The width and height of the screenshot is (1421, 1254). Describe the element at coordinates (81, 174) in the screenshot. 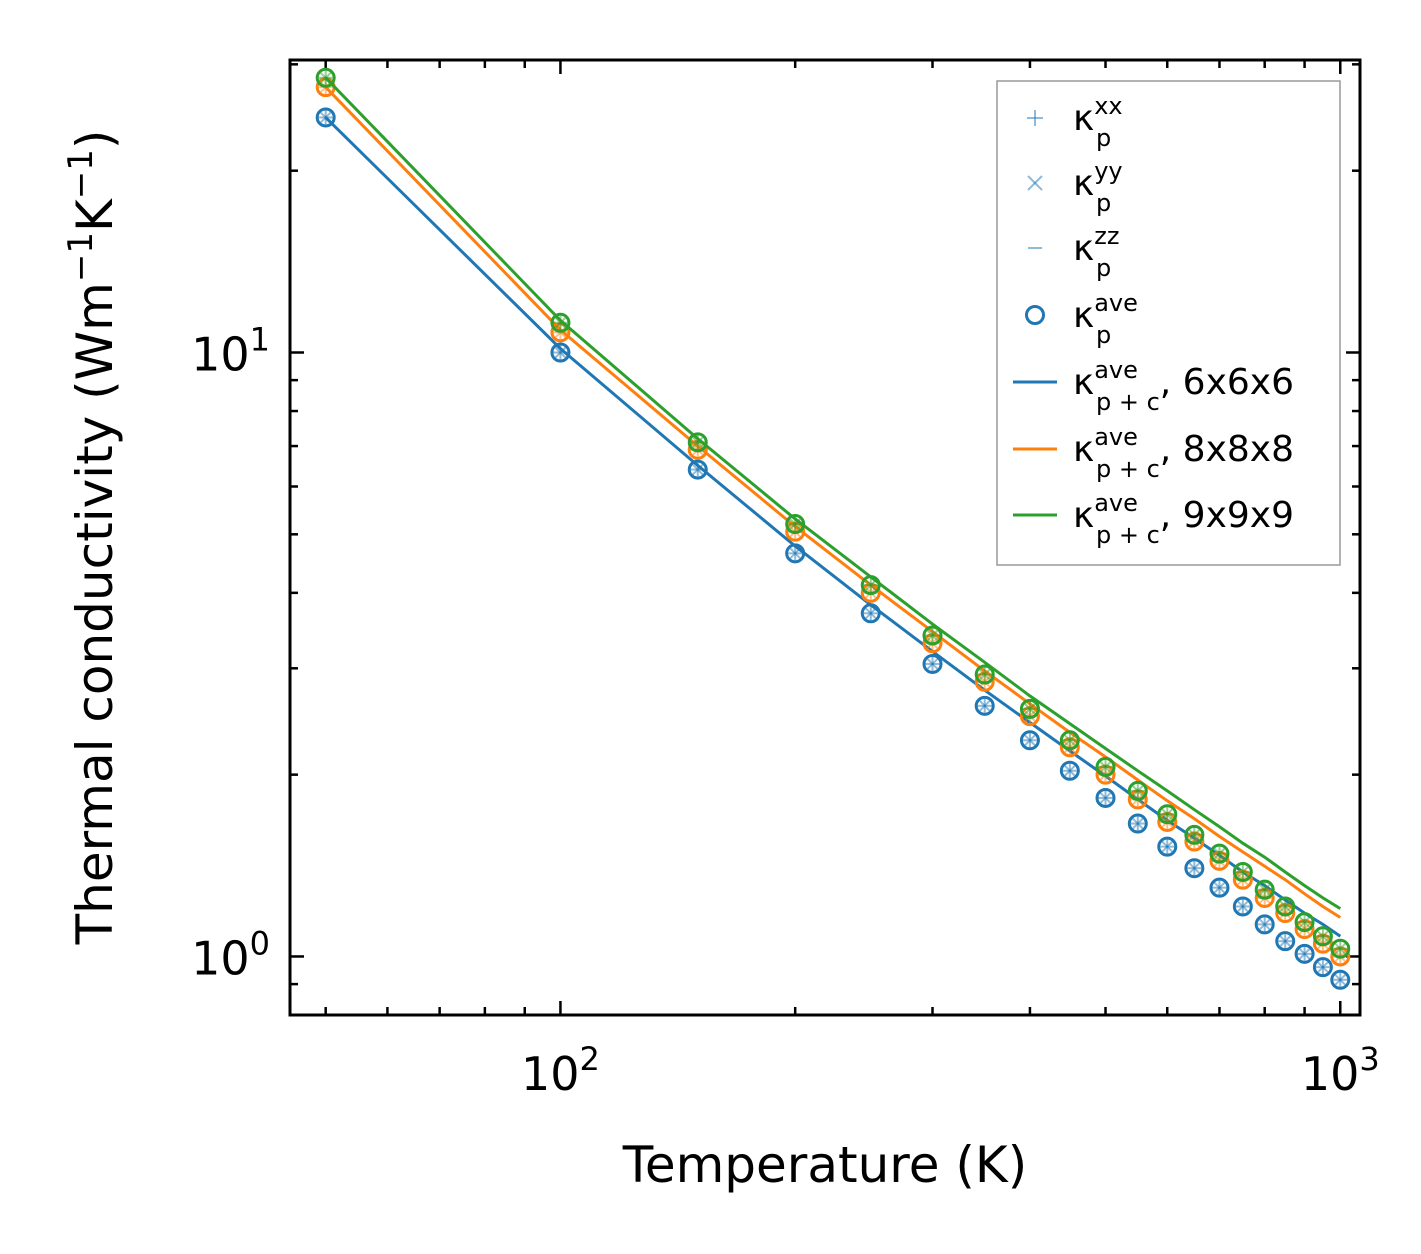

I see `y-axis-label-sup2: −1` at that location.